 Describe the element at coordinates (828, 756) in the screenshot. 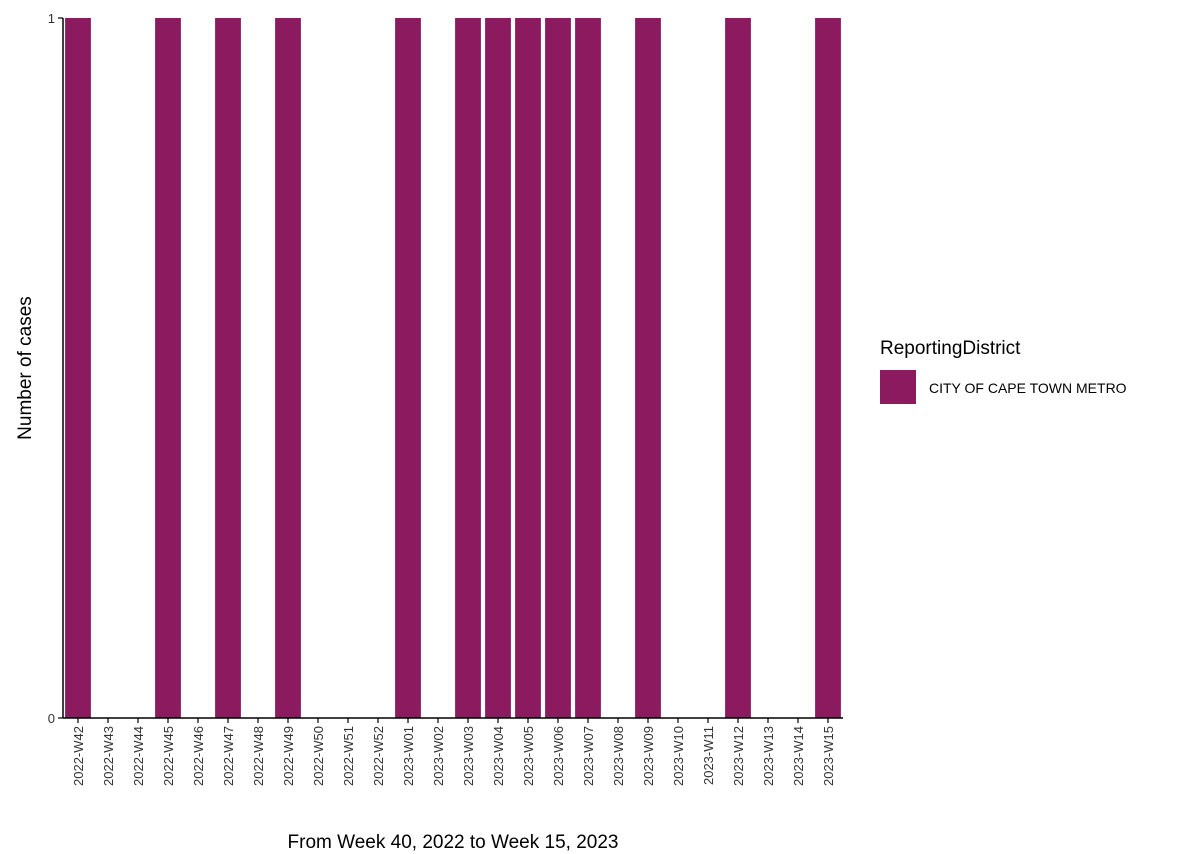

I see `x-tick-label: 2023-W15` at that location.